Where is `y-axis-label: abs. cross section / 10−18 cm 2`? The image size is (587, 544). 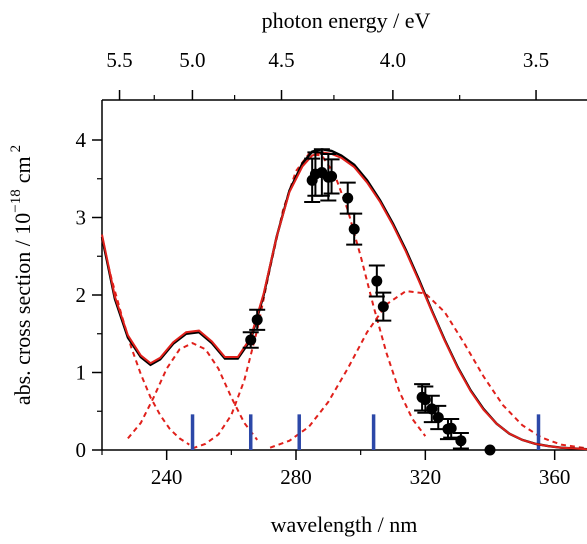 y-axis-label: abs. cross section / 10−18 cm 2 is located at coordinates (21, 275).